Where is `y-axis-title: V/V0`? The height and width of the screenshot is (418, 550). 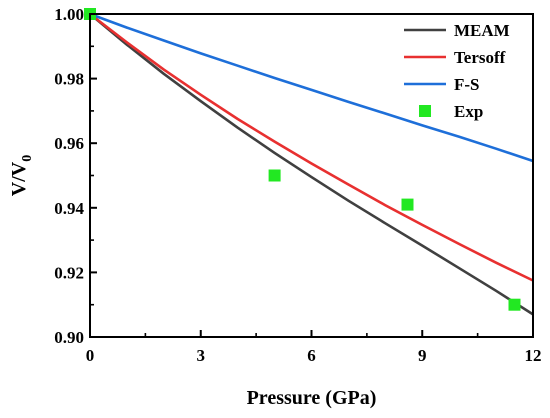 y-axis-title: V/V0 is located at coordinates (21, 175).